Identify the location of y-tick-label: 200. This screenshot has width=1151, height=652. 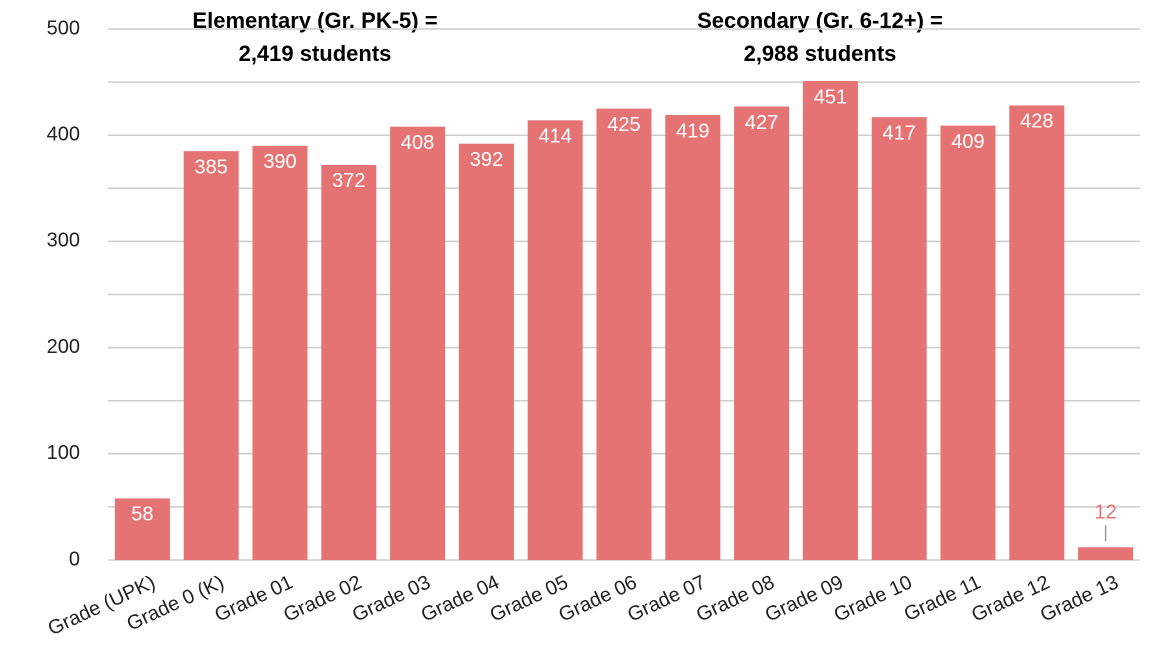
(63, 347).